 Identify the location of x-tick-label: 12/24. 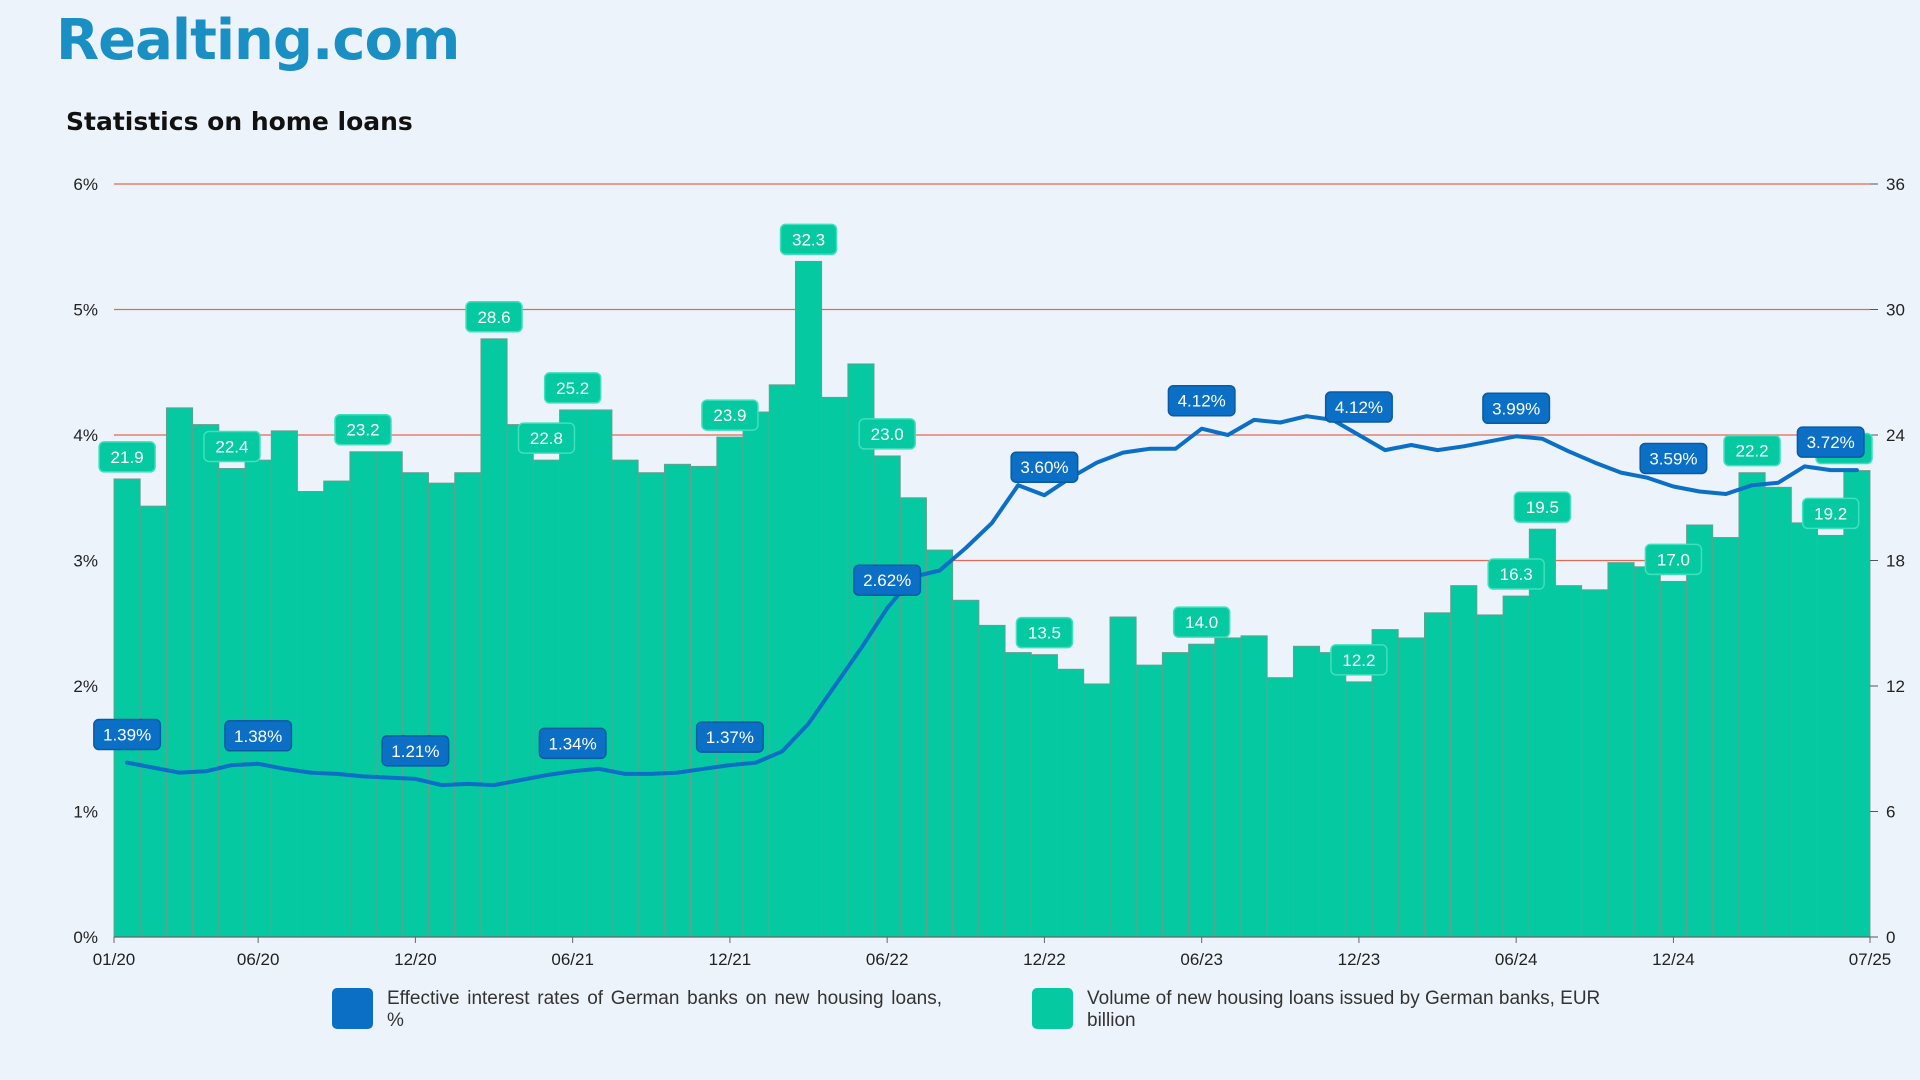
(1673, 959).